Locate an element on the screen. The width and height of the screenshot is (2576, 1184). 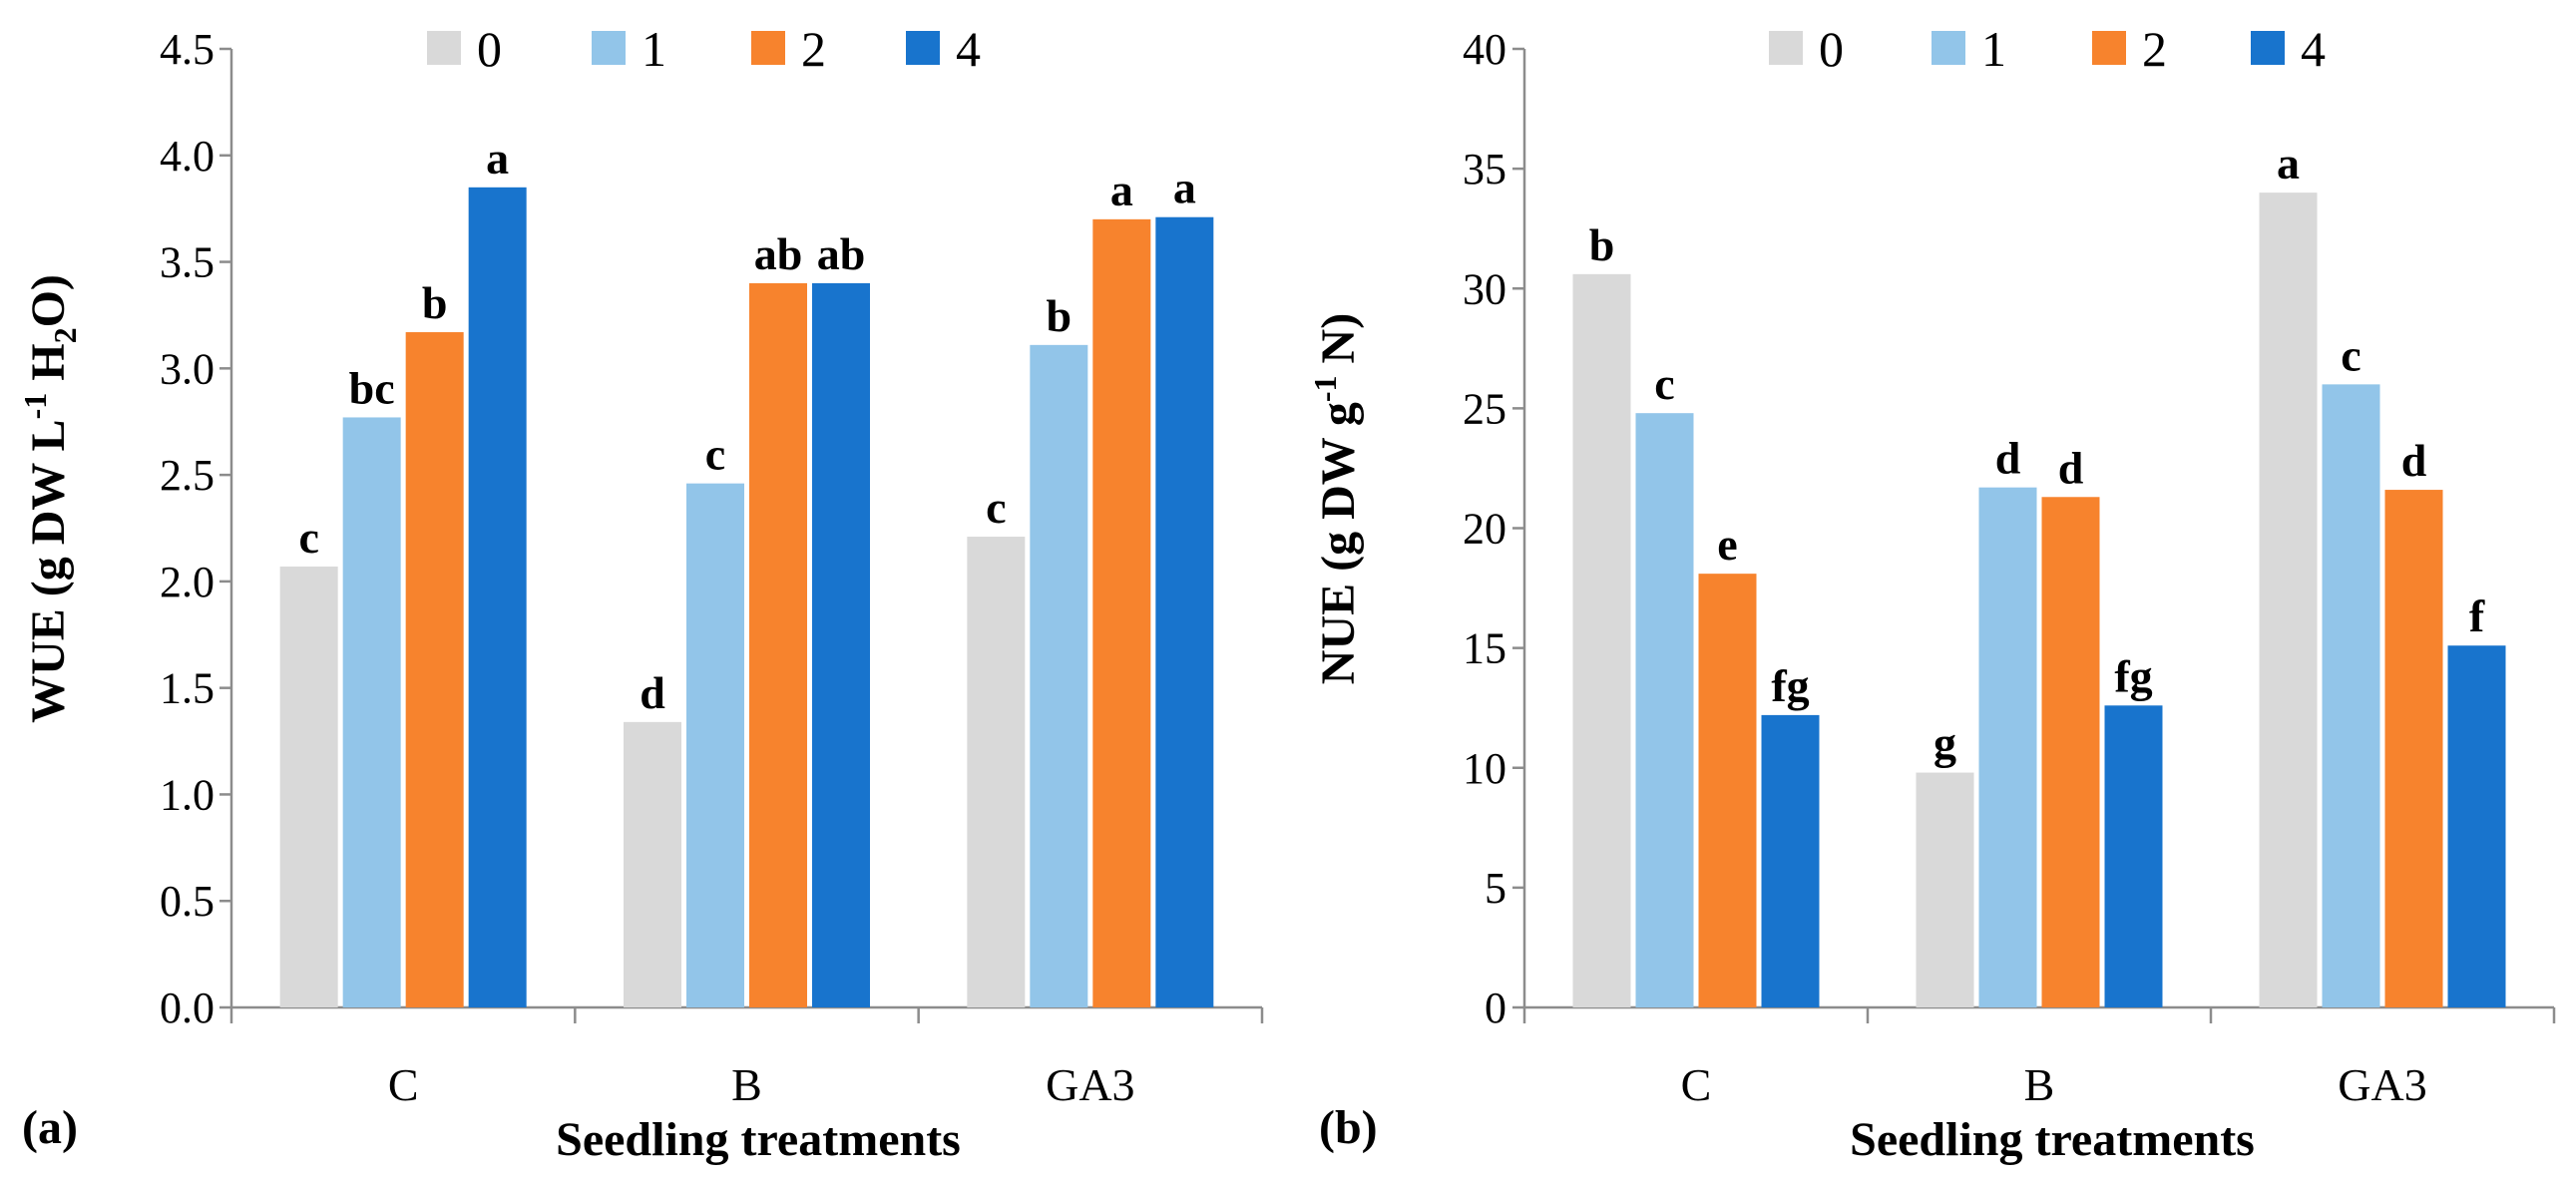
y-tick-label: 20 is located at coordinates (1484, 529).